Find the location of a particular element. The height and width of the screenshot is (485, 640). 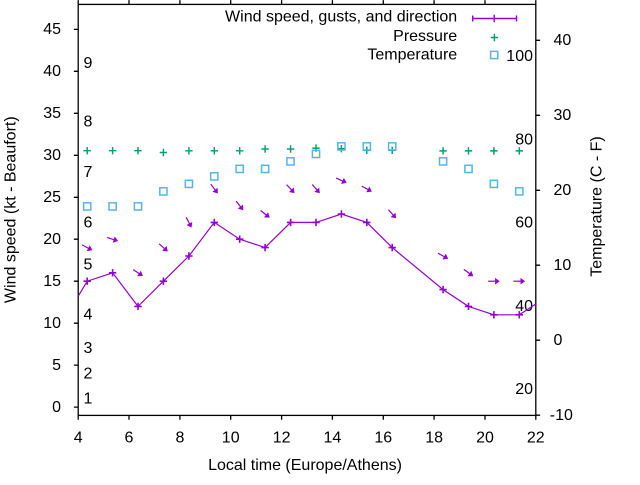

svg-text: 12 is located at coordinates (282, 438).